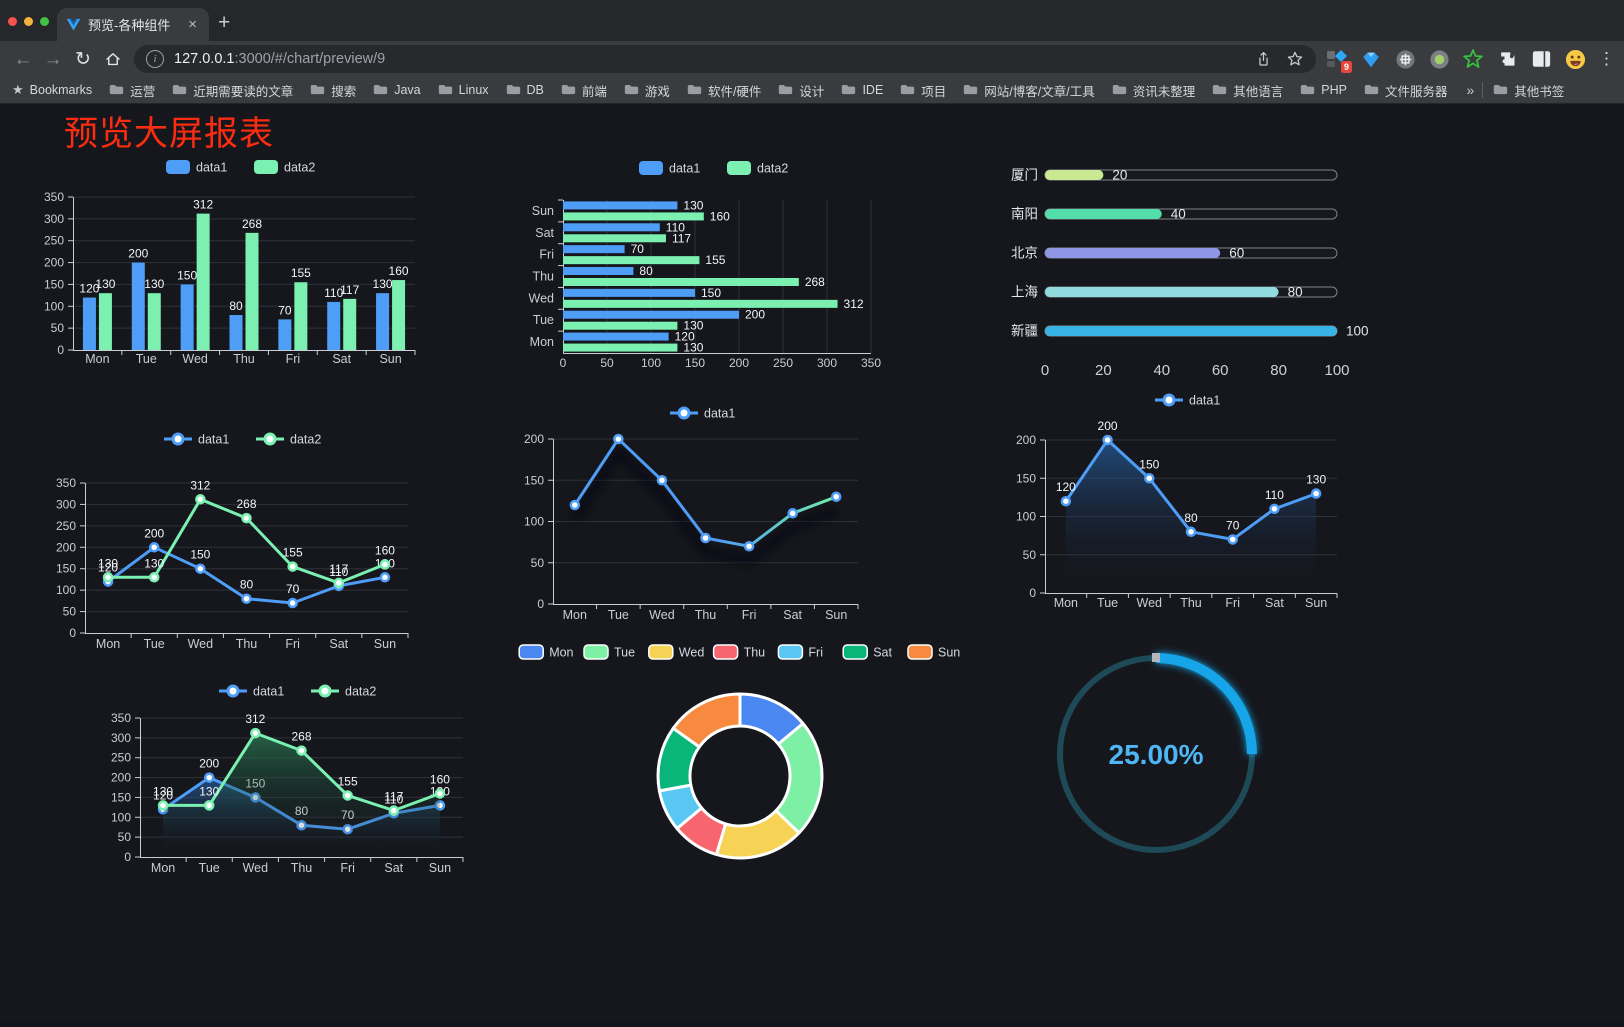  Describe the element at coordinates (52, 90) in the screenshot. I see `bookmarks-manager: ★ Bookmarks` at that location.